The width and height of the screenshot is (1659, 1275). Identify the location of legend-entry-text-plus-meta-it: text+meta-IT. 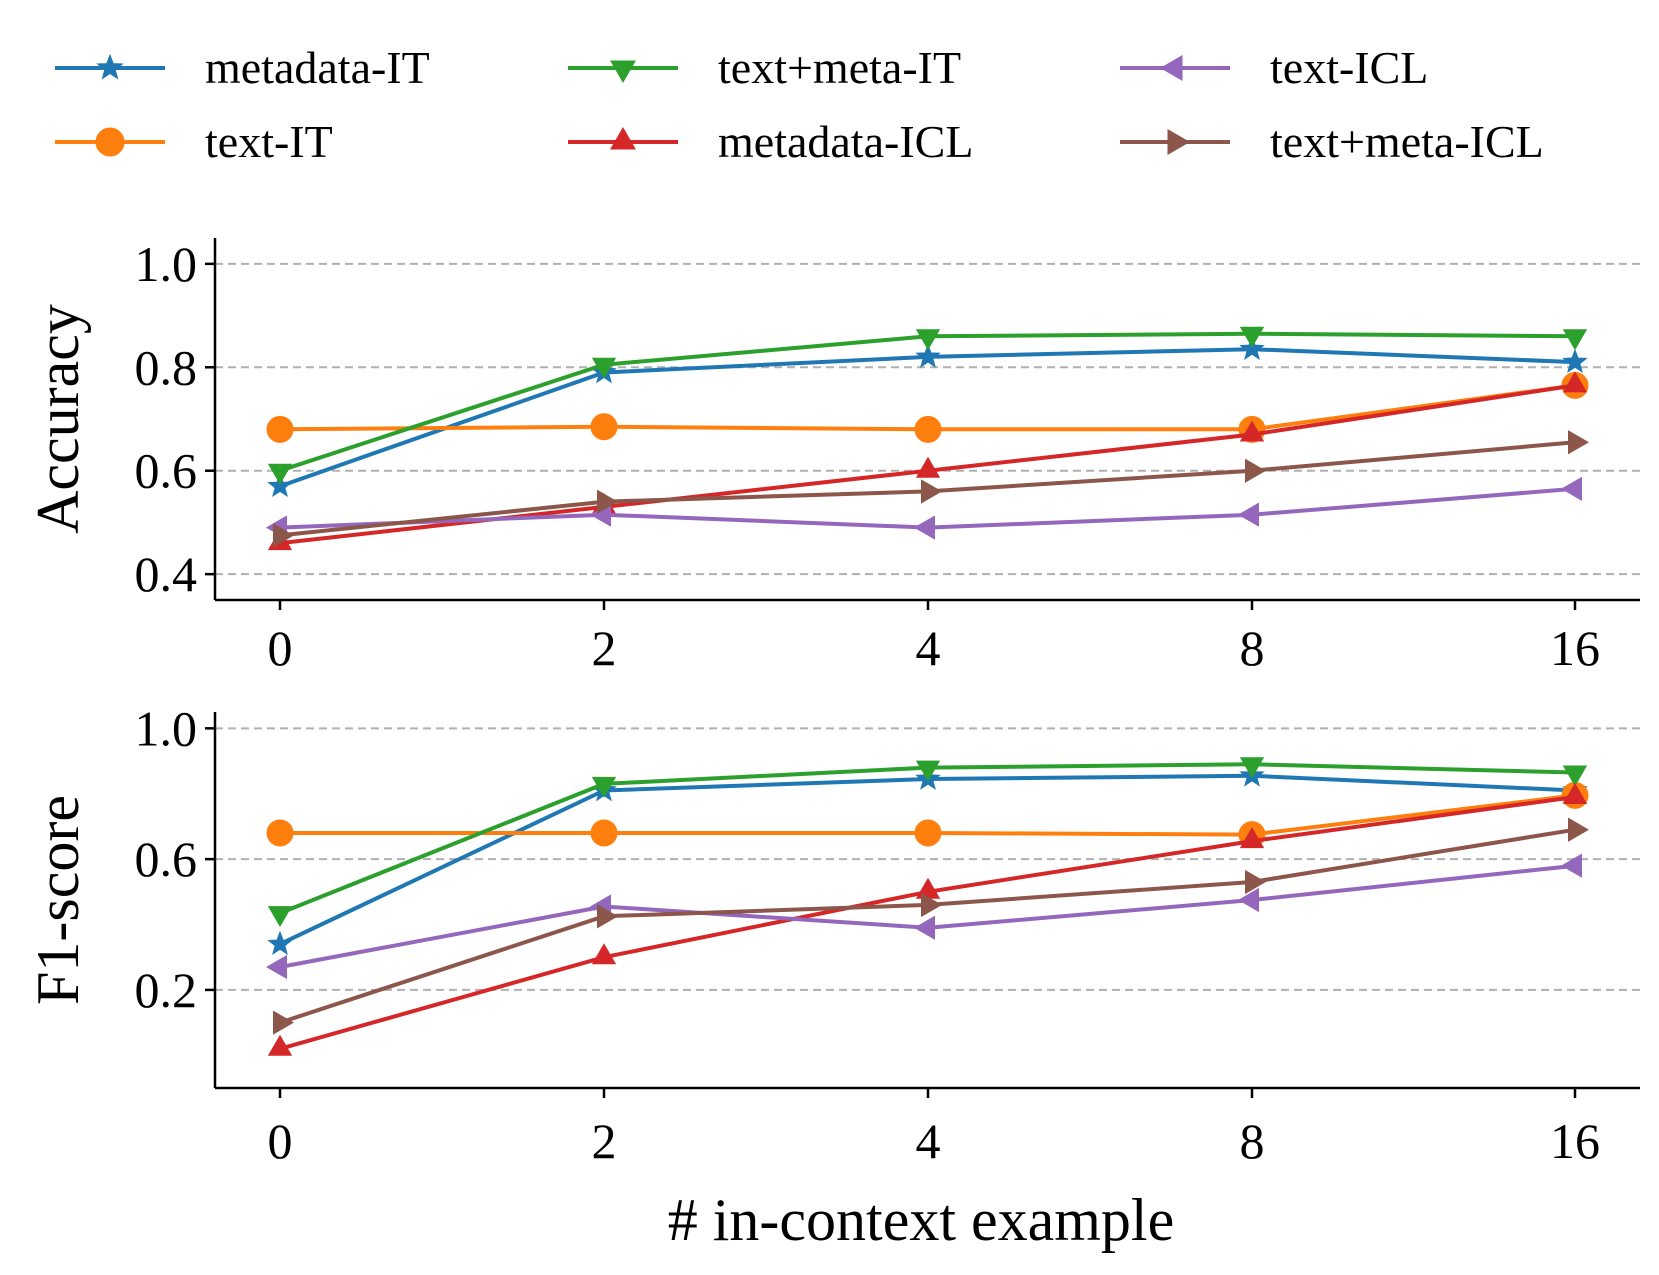
(764, 67).